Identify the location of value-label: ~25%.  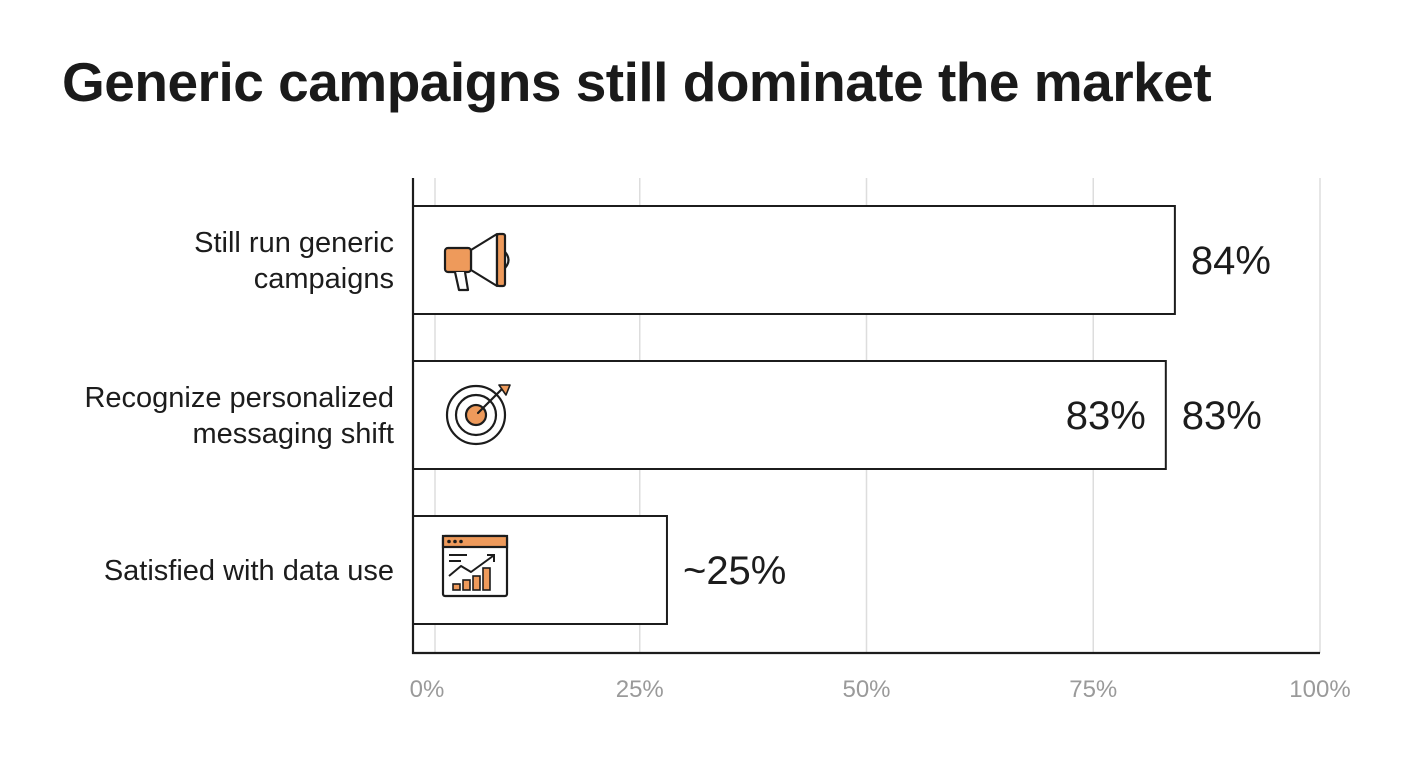
(734, 571).